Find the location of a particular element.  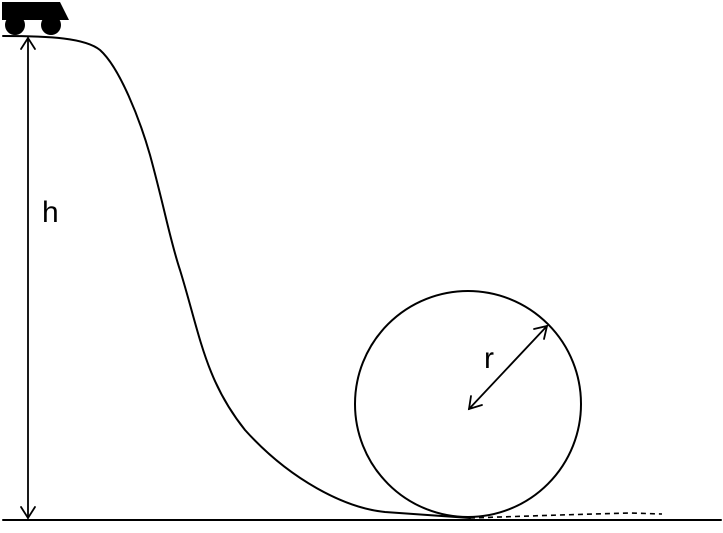

height-label: h is located at coordinates (50, 212).